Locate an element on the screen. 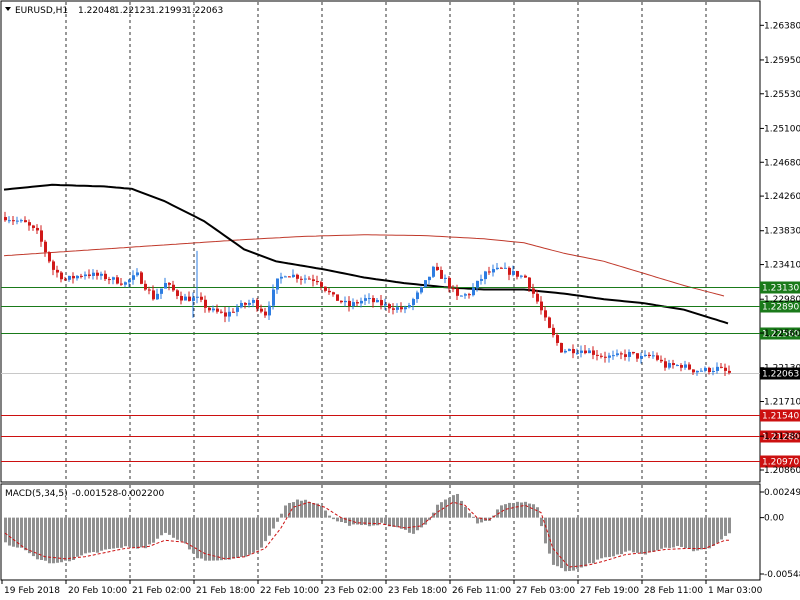 This screenshot has width=800, height=600. ma-slow-path is located at coordinates (364, 265).